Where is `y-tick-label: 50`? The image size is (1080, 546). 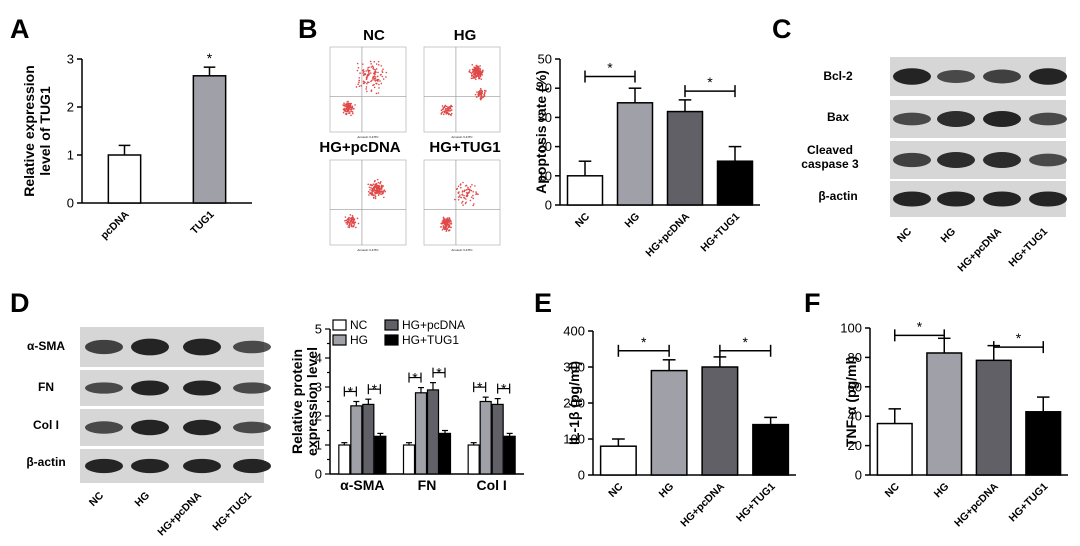 y-tick-label: 50 is located at coordinates (545, 59).